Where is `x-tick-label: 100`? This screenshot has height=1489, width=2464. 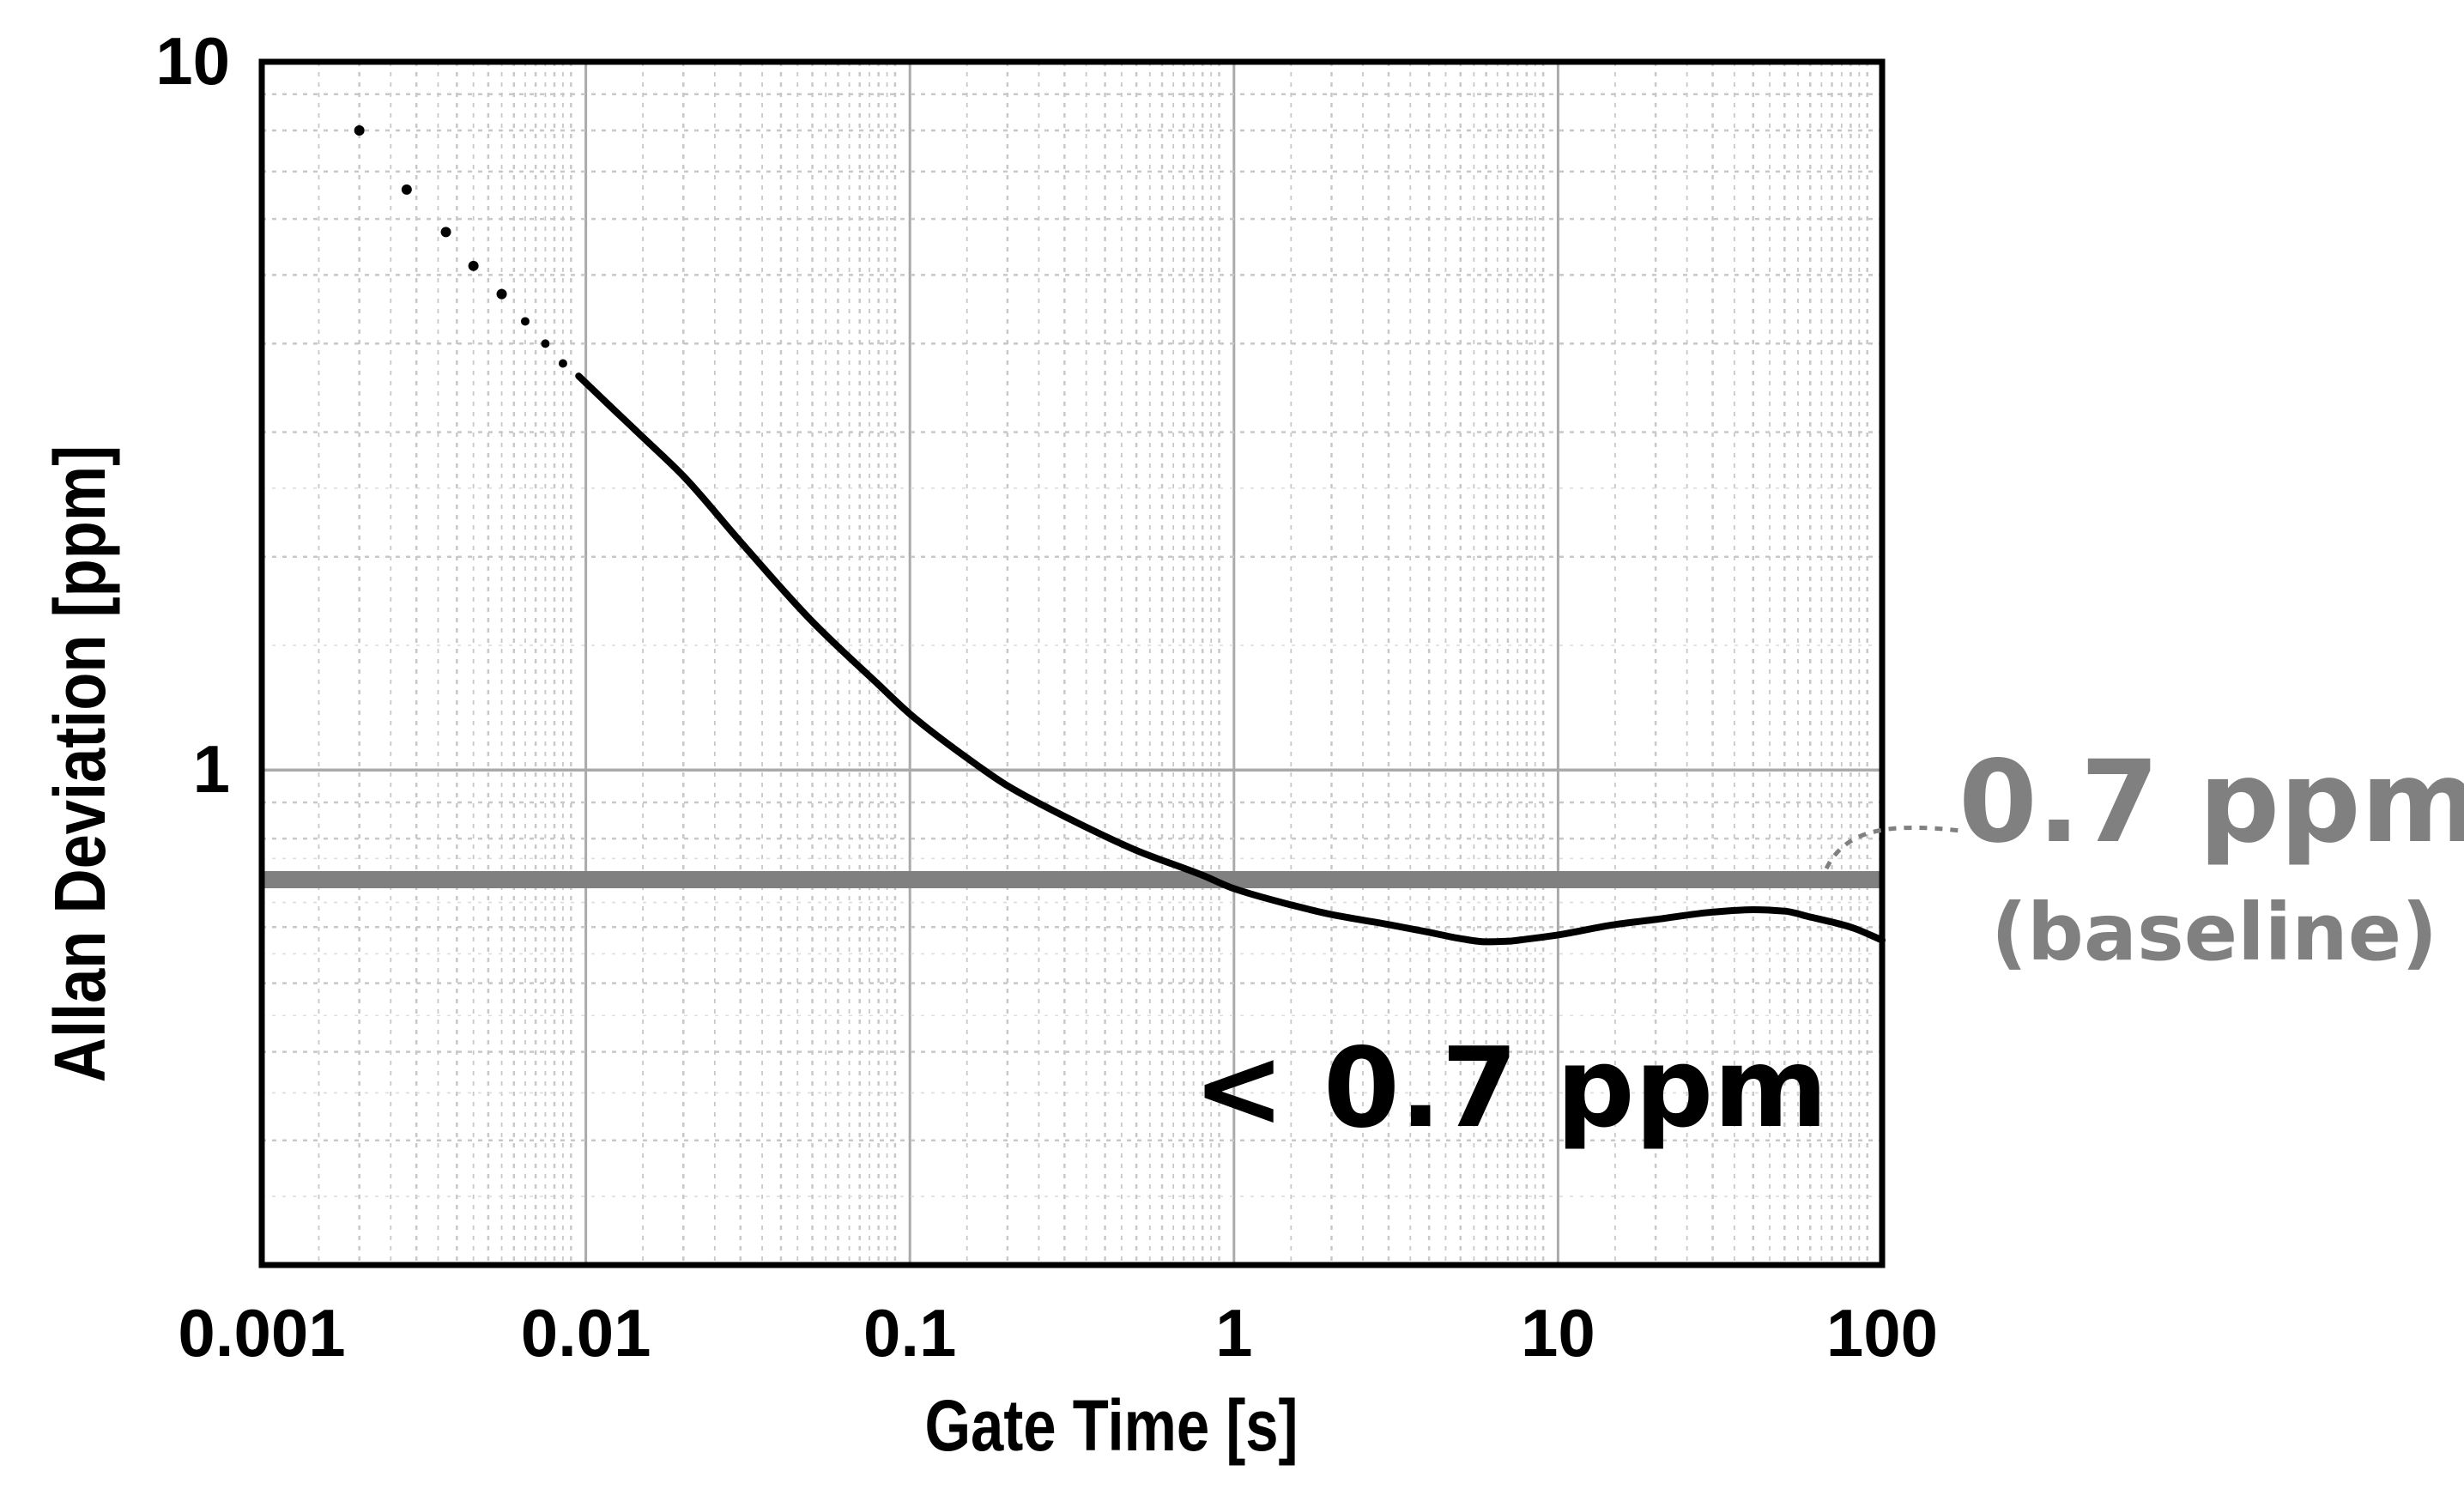
x-tick-label: 100 is located at coordinates (1882, 1333).